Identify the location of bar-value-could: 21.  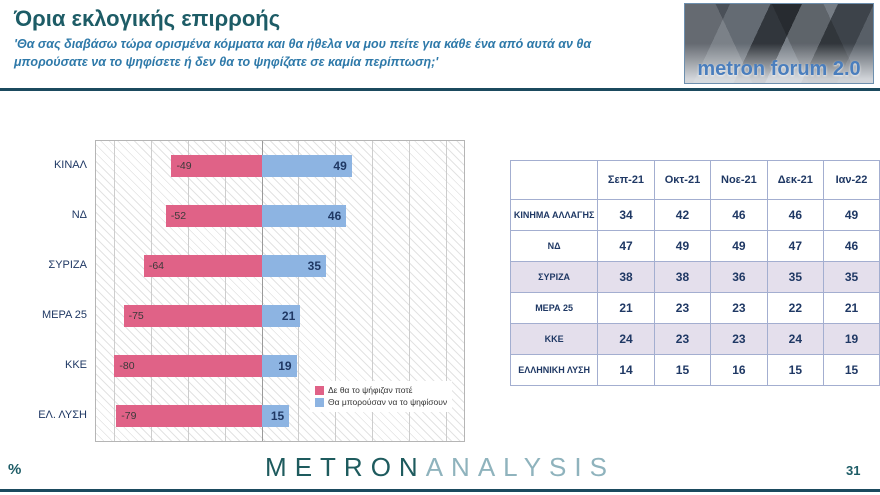
(288, 316).